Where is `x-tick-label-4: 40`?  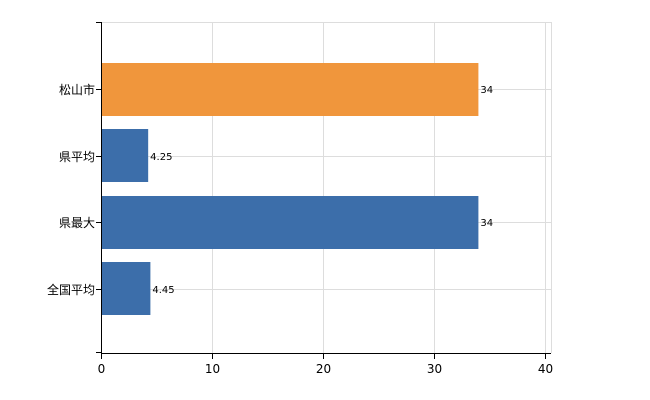 x-tick-label-4: 40 is located at coordinates (545, 369).